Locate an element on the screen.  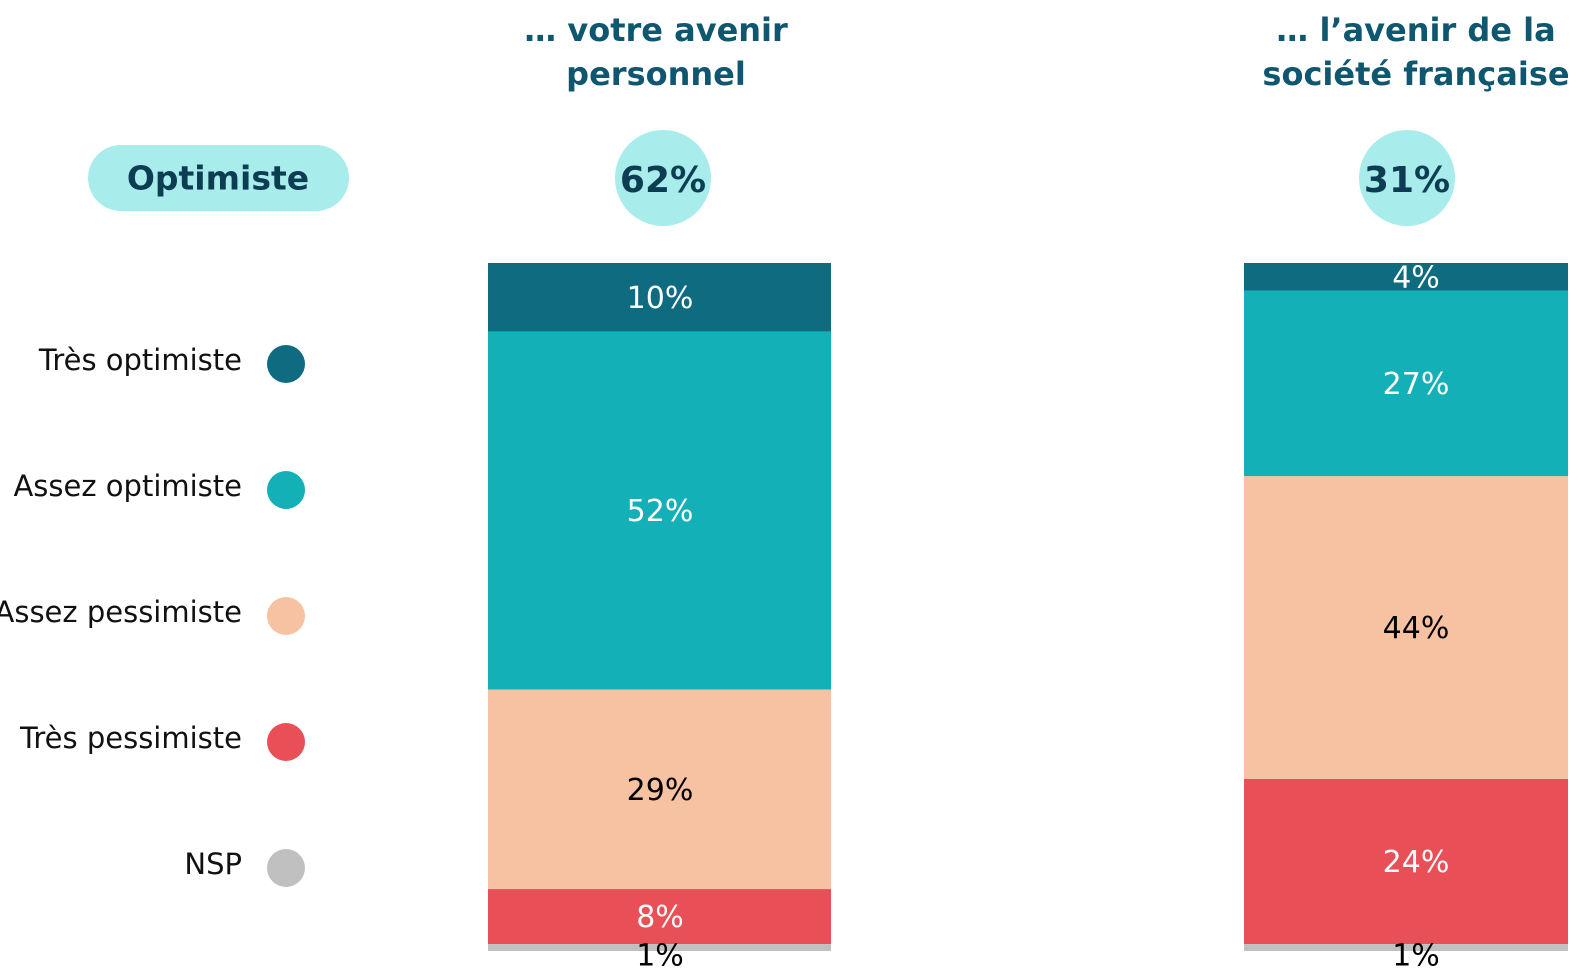
value-label: 4% is located at coordinates (1416, 277).